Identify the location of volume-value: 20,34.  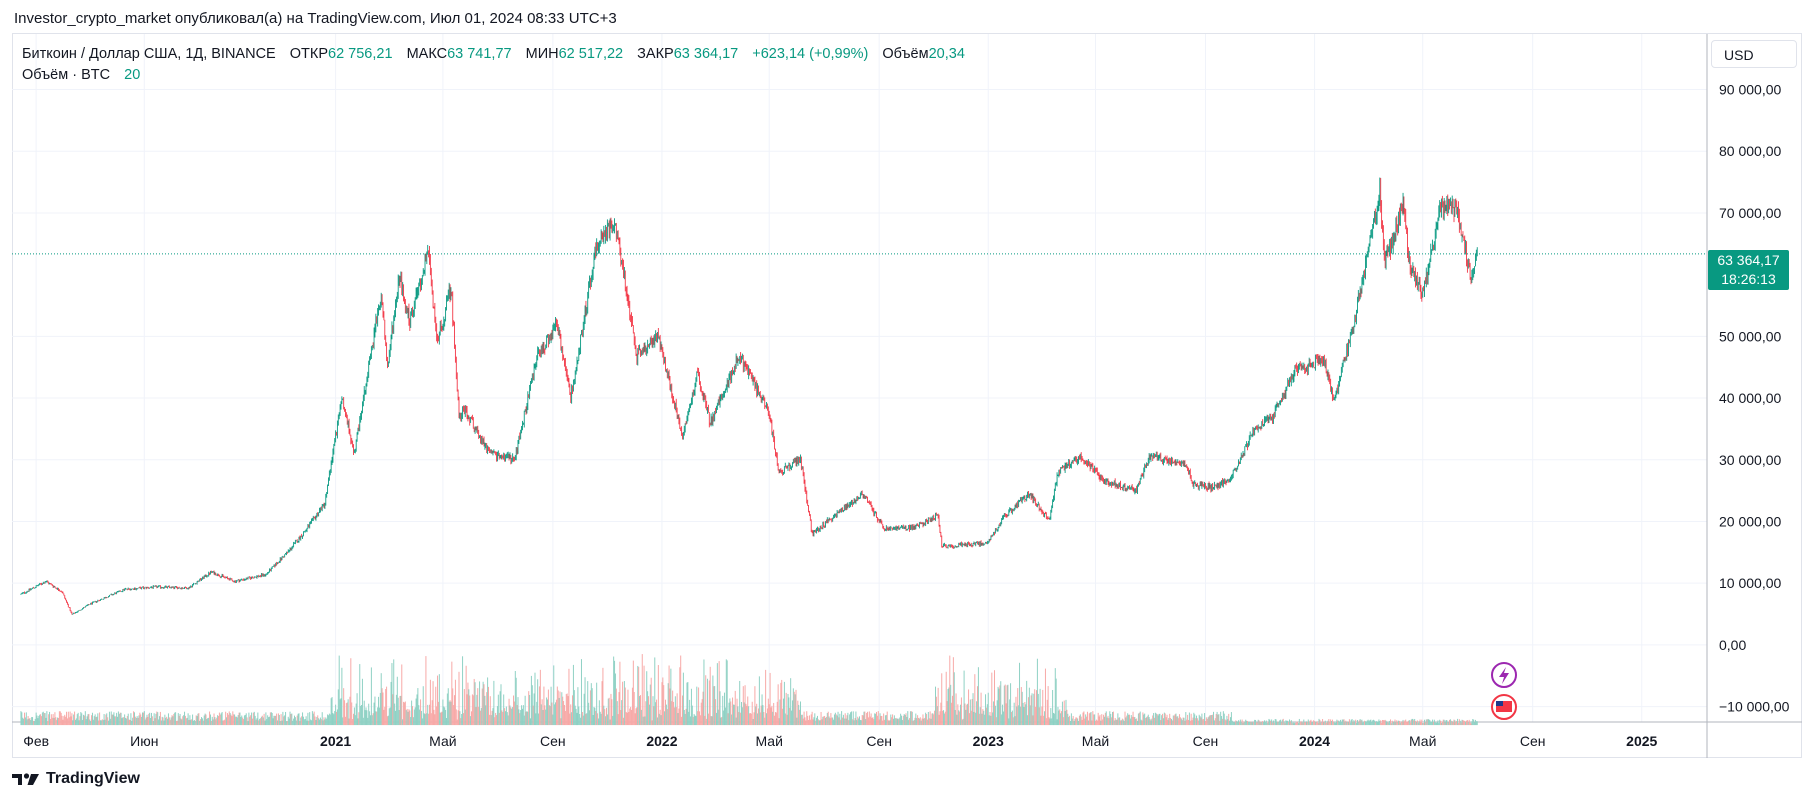
(946, 54).